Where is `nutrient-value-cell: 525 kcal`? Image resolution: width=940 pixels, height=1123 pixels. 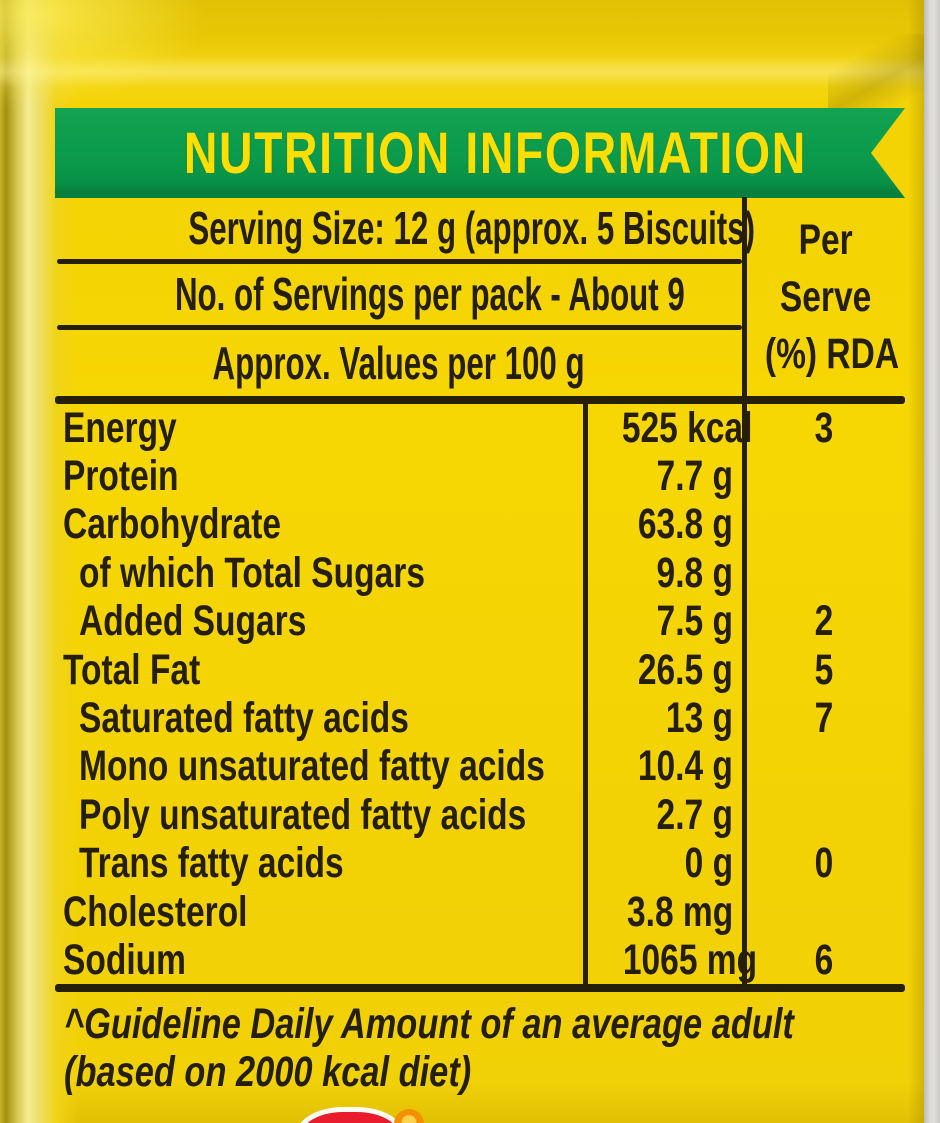
nutrient-value-cell: 525 kcal is located at coordinates (669, 428).